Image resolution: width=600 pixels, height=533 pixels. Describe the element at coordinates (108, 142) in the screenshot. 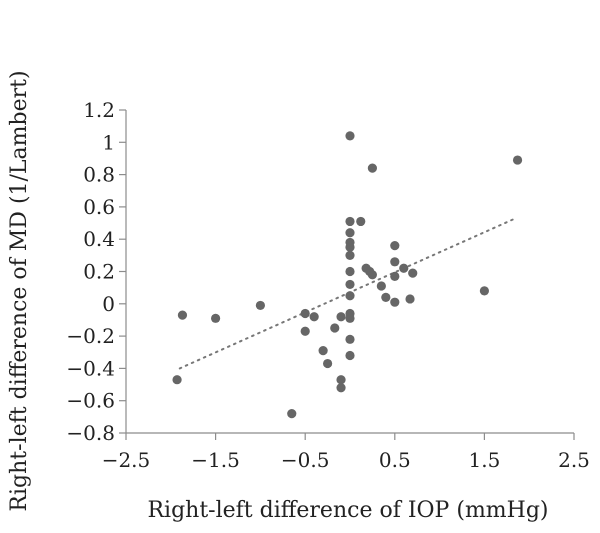

I see `y-tick-label: 1` at that location.